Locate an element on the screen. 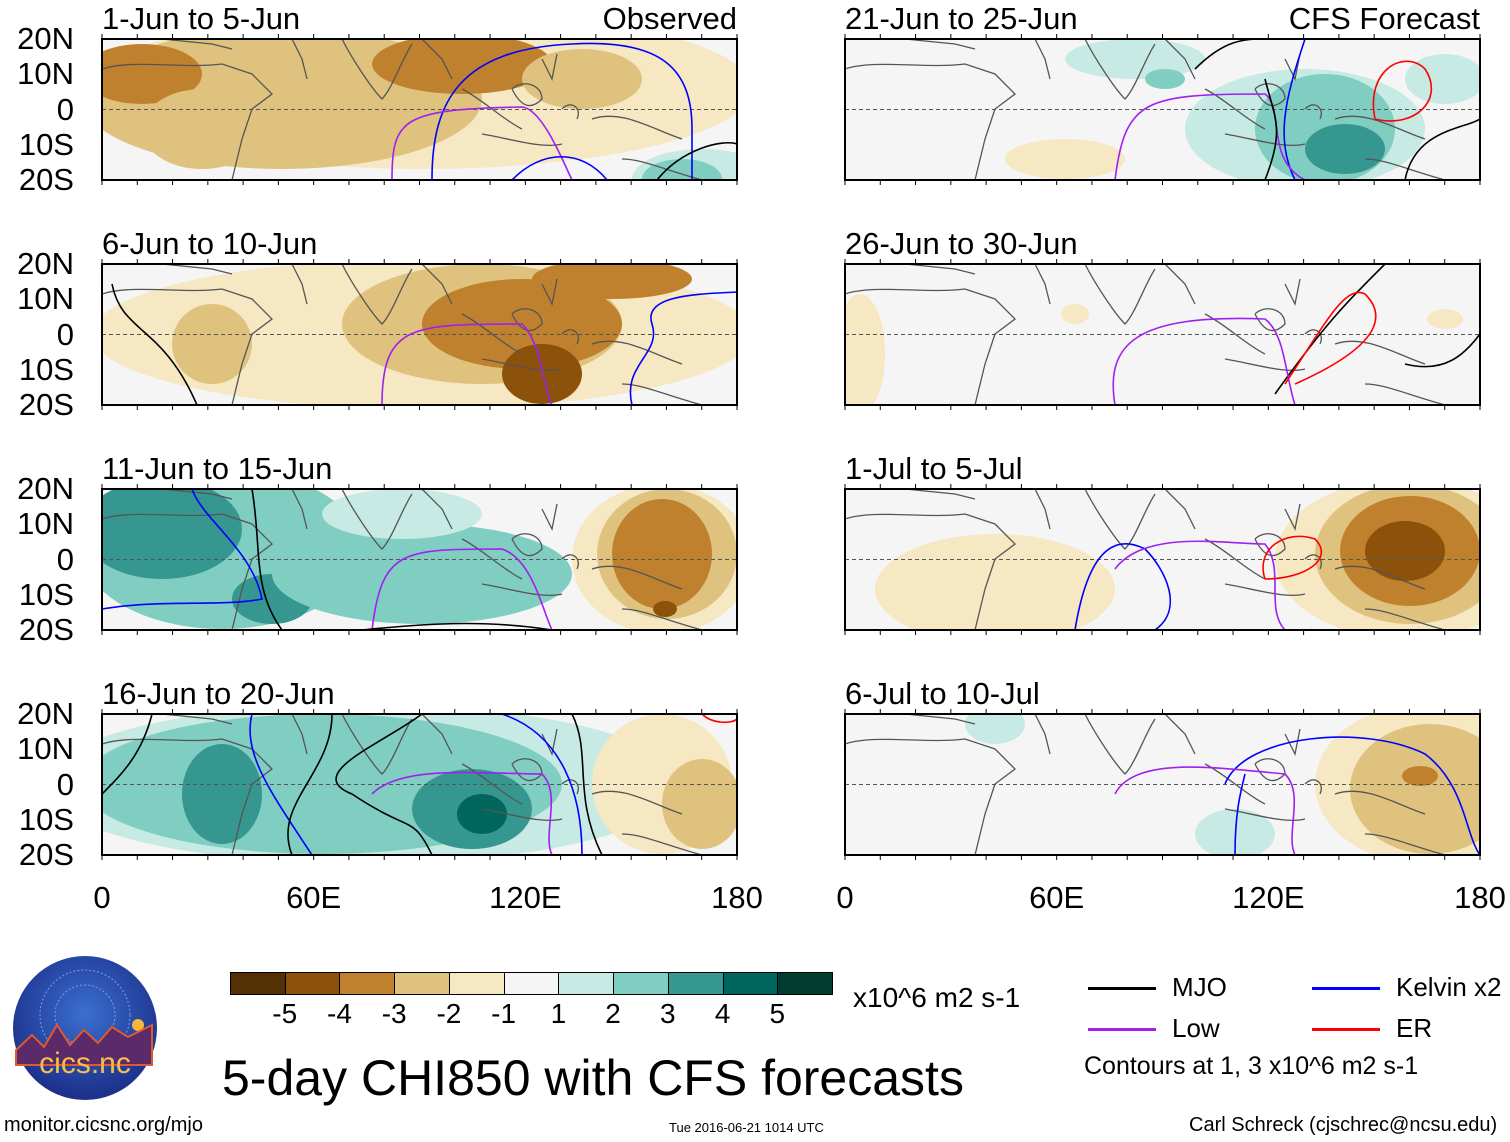  colorbar-label: 5 is located at coordinates (777, 1013).